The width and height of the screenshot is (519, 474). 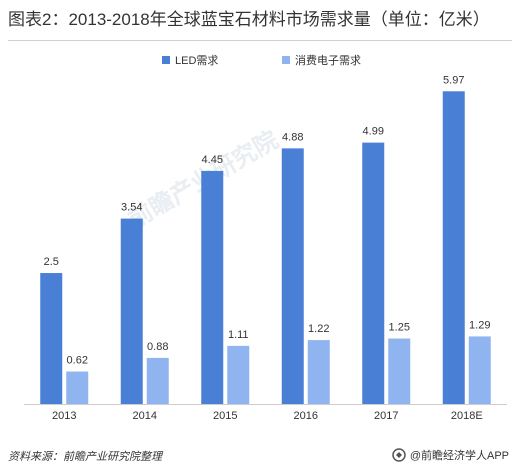 What do you see at coordinates (249, 19) in the screenshot?
I see `chart-title: 图表2：2013-2018年全球蓝宝石材料市场需求量（单位：亿米）` at bounding box center [249, 19].